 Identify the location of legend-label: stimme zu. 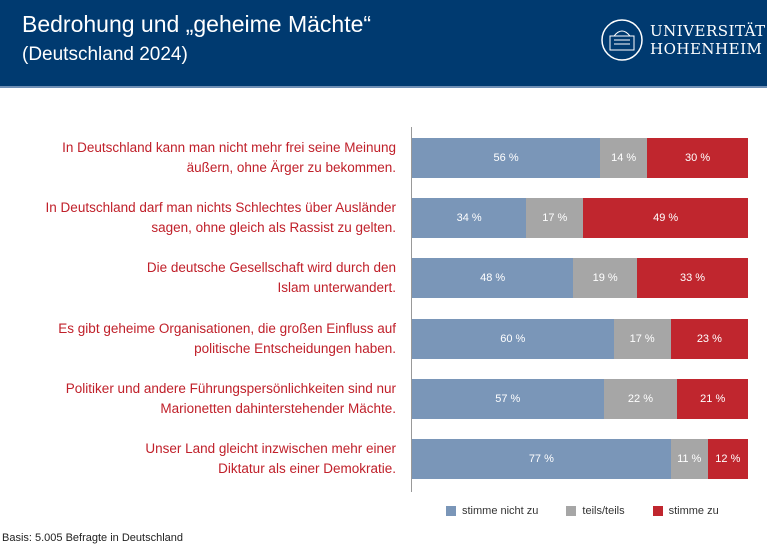
(693, 511).